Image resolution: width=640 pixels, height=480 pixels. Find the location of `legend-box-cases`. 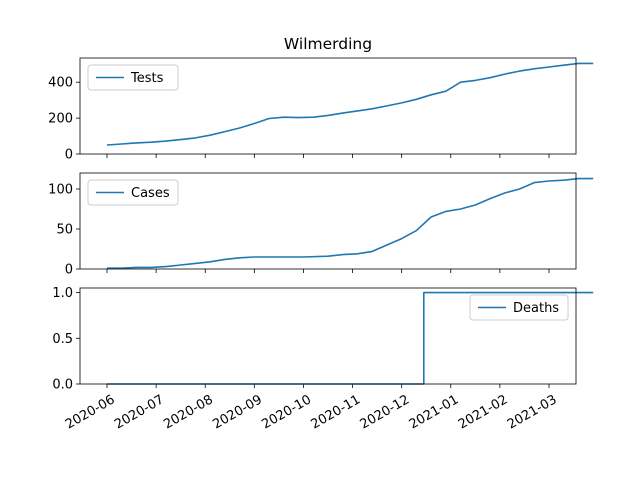

legend-box-cases is located at coordinates (133, 192).